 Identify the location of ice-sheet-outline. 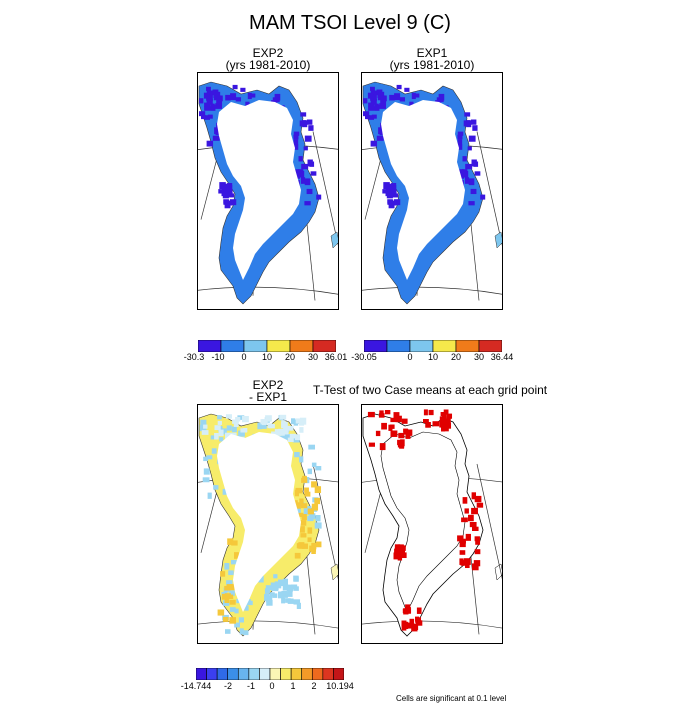
(423, 522).